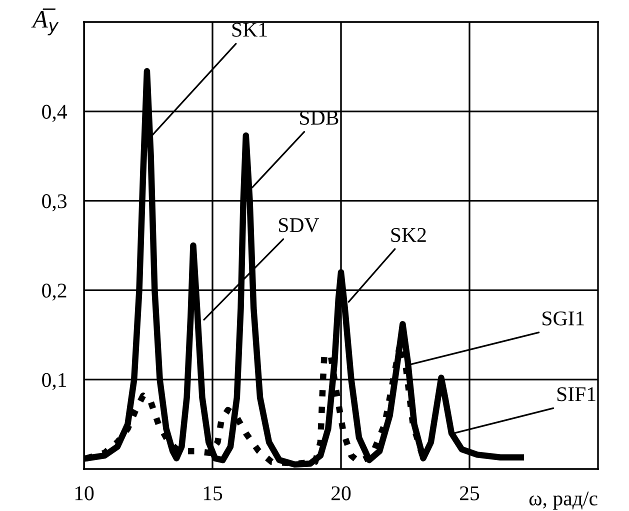 The height and width of the screenshot is (511, 629). What do you see at coordinates (213, 493) in the screenshot?
I see `x-tick-label: 15` at bounding box center [213, 493].